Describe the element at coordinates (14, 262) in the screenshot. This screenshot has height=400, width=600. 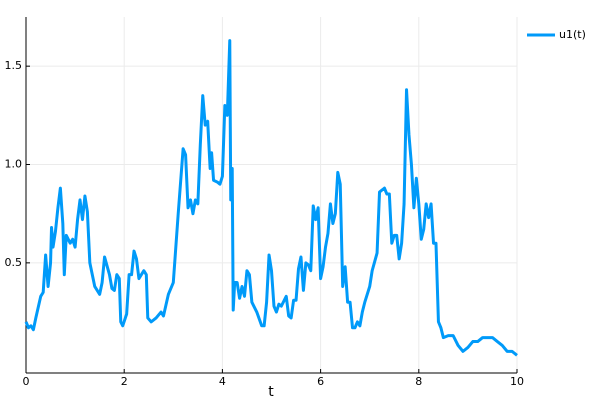
I see `y-tick-label: 0.5` at that location.